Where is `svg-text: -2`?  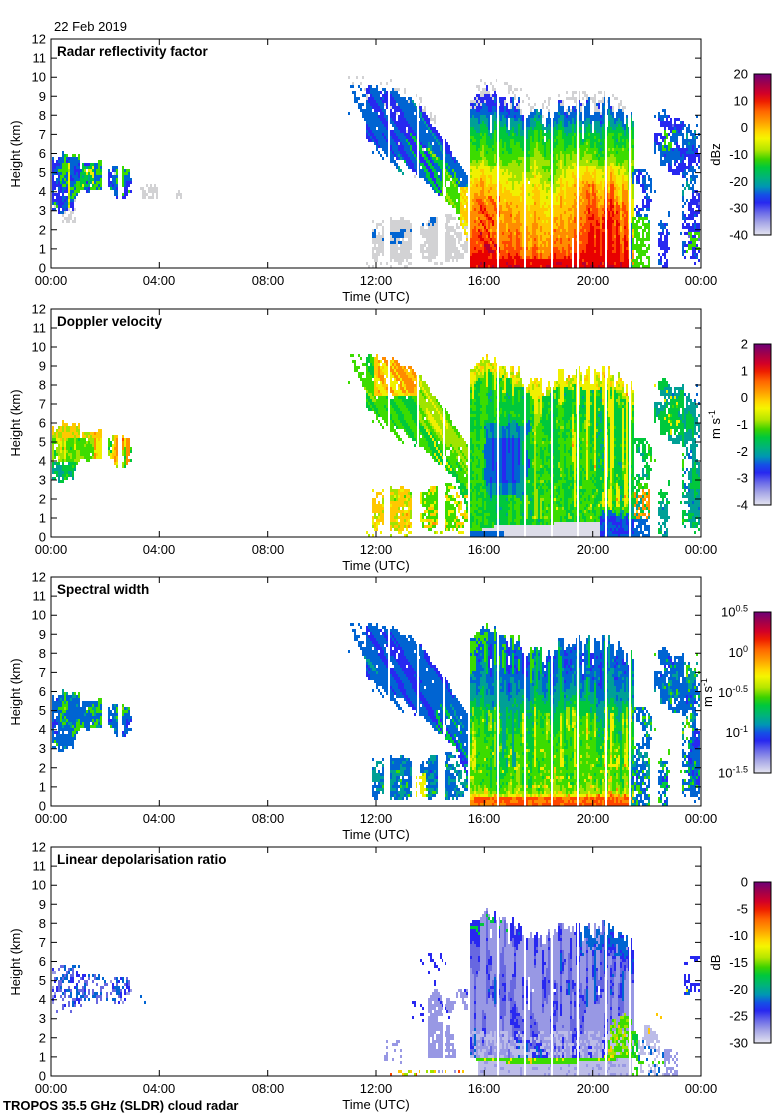
svg-text: -2 is located at coordinates (742, 451).